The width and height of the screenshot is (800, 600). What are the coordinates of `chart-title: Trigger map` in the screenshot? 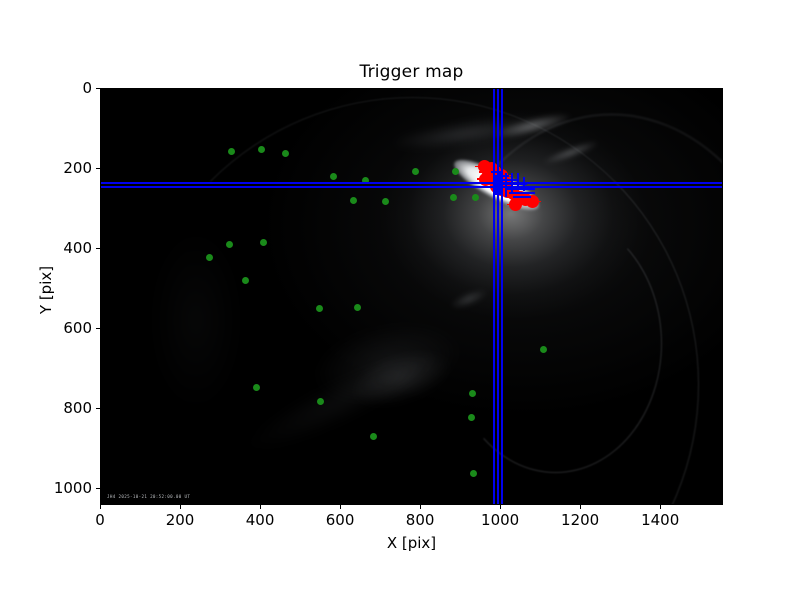 It's located at (411, 72).